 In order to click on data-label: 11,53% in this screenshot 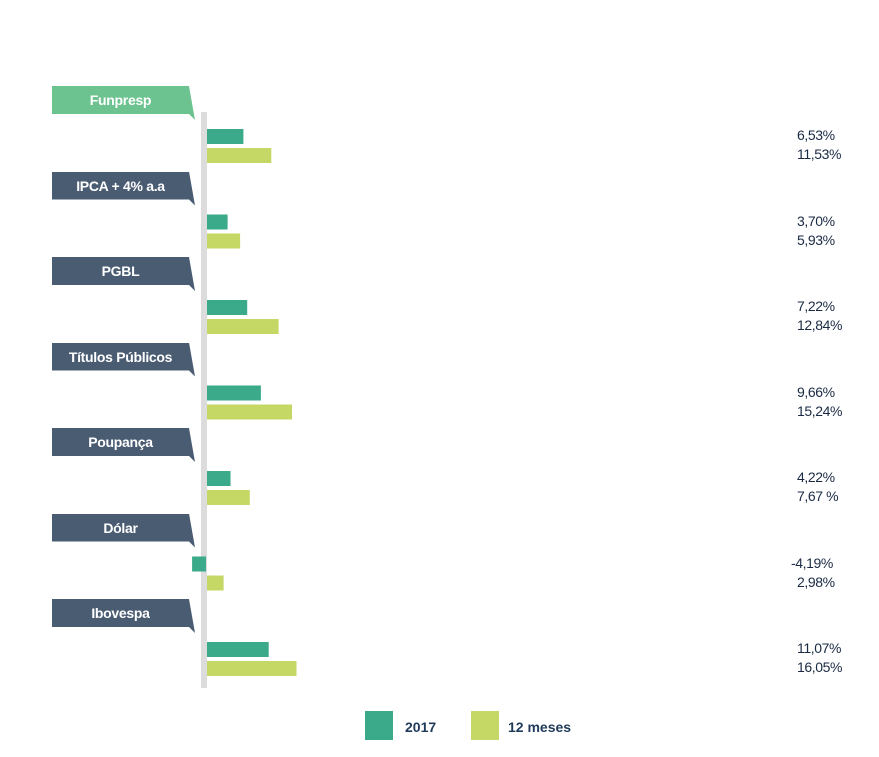, I will do `click(819, 154)`.